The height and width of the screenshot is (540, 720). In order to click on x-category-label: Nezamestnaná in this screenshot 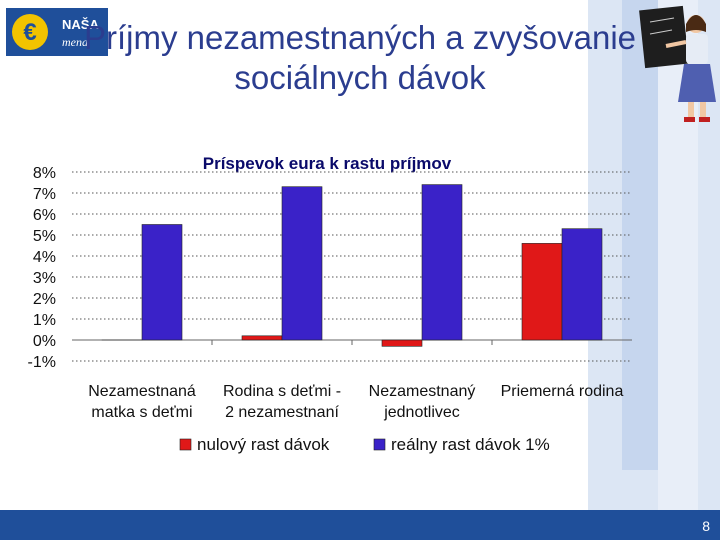, I will do `click(142, 391)`.